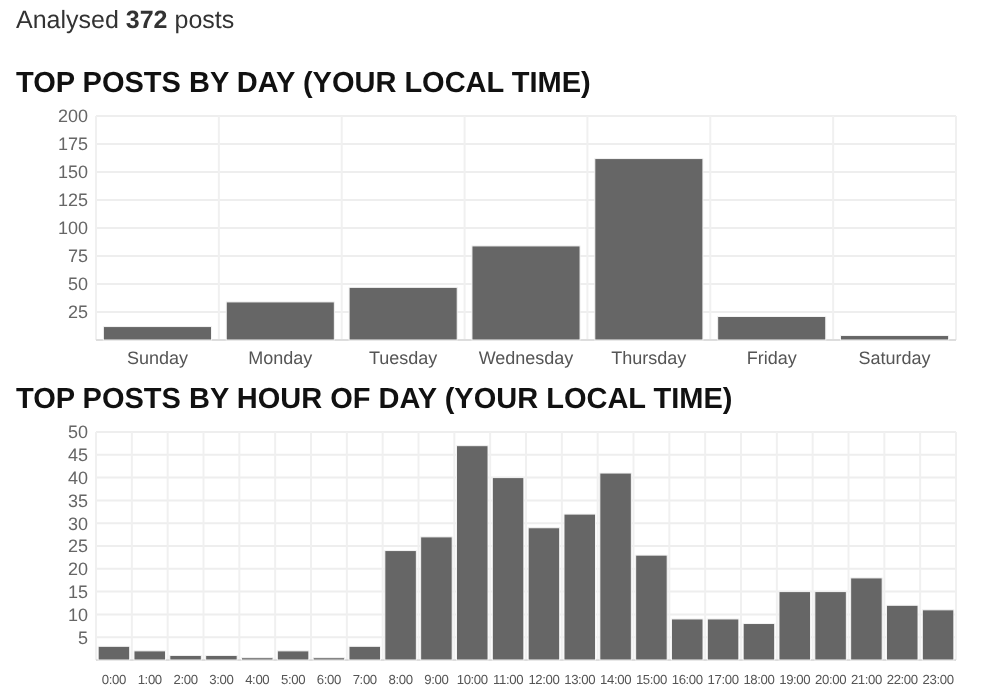 This screenshot has height=700, width=1000. I want to click on y-tick-label: 45, so click(77, 455).